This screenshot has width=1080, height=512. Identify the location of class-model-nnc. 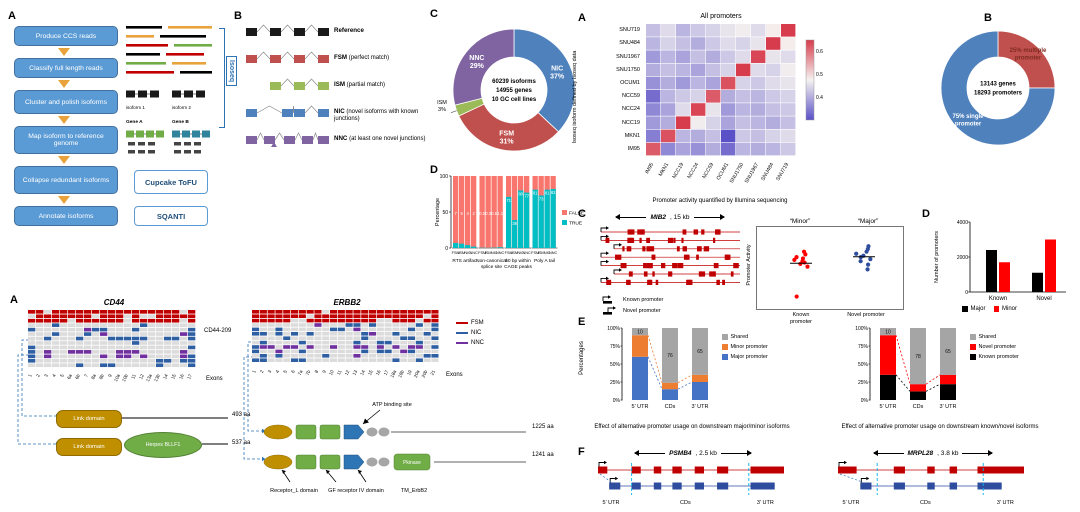
(287, 139).